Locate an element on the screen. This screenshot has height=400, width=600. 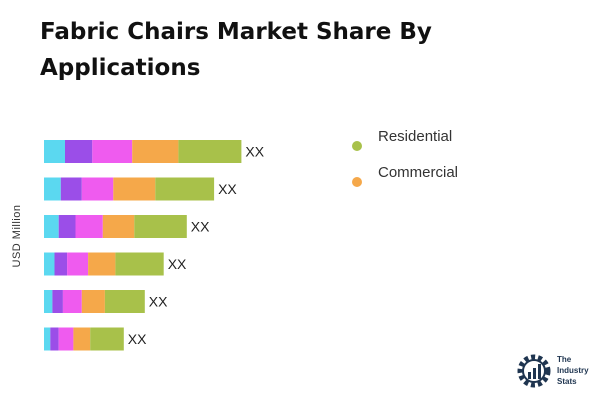
bar-3-value-label: XX is located at coordinates (200, 227).